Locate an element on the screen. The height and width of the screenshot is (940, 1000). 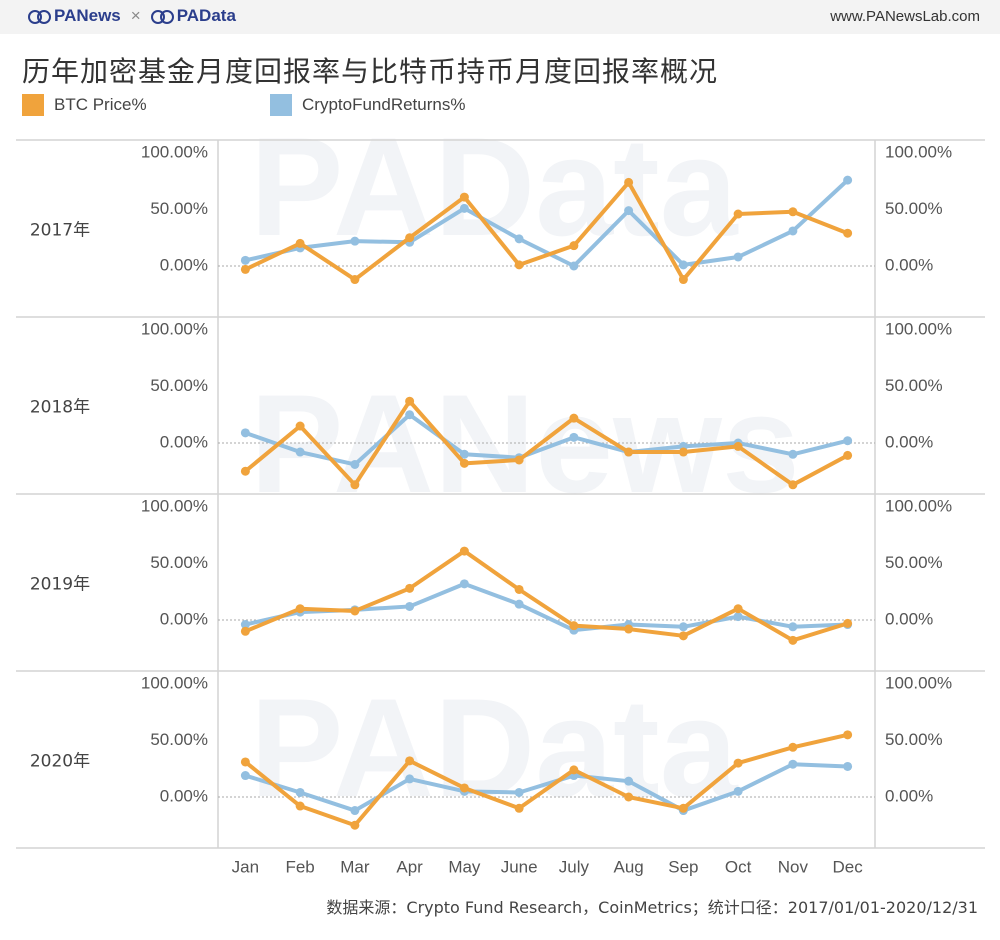
brand-logos: PANews × PAData is located at coordinates (132, 16).